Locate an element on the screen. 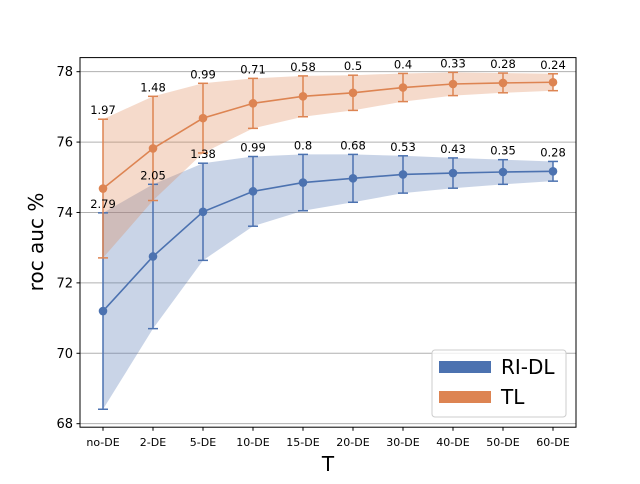 The image size is (640, 484). x-tick-label: 20-DE is located at coordinates (352, 442).